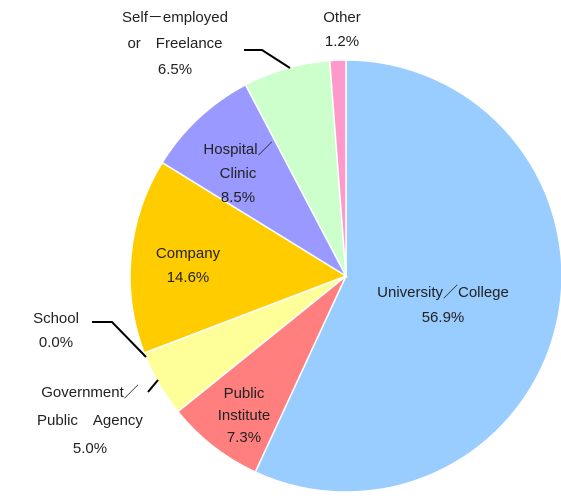 Image resolution: width=561 pixels, height=501 pixels. What do you see at coordinates (56, 342) in the screenshot?
I see `value-label: 0.0%` at bounding box center [56, 342].